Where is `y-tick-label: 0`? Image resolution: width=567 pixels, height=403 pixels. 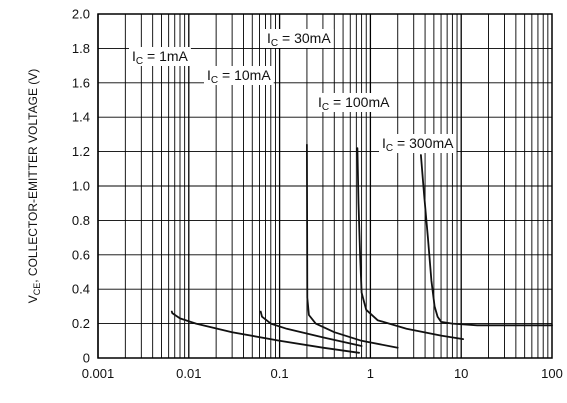
y-tick-label: 0 is located at coordinates (86, 358).